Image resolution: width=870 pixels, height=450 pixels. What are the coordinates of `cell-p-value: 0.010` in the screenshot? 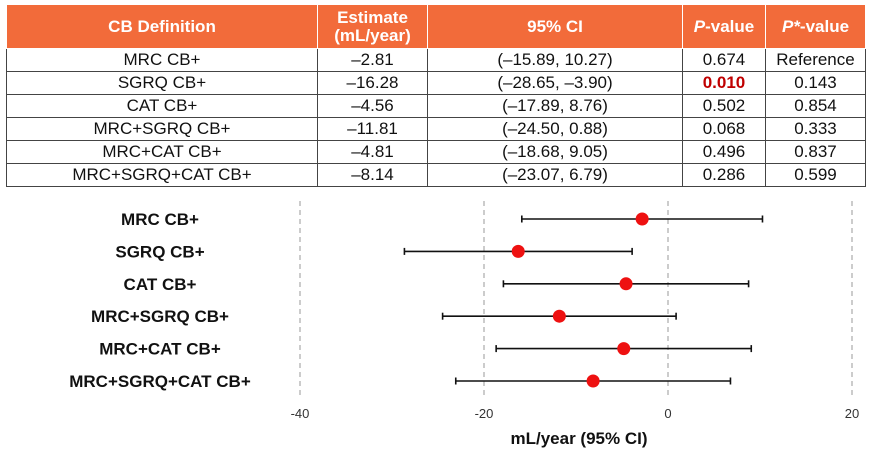 It's located at (724, 83).